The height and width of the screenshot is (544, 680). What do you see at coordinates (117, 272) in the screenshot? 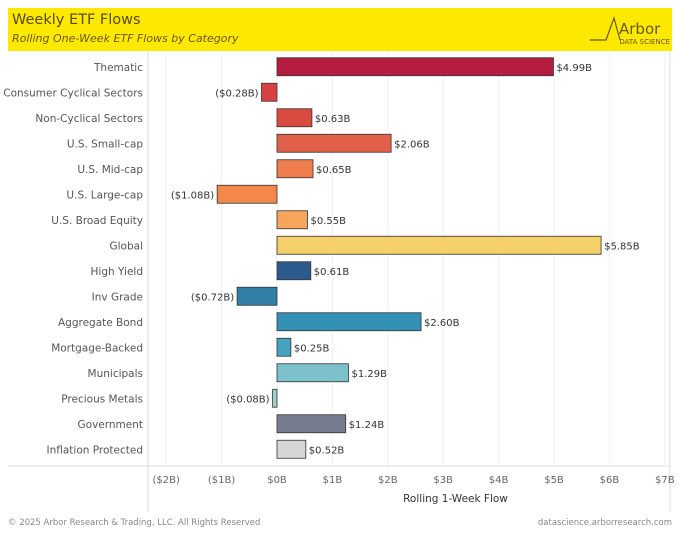
I see `category-label: High Yield` at bounding box center [117, 272].